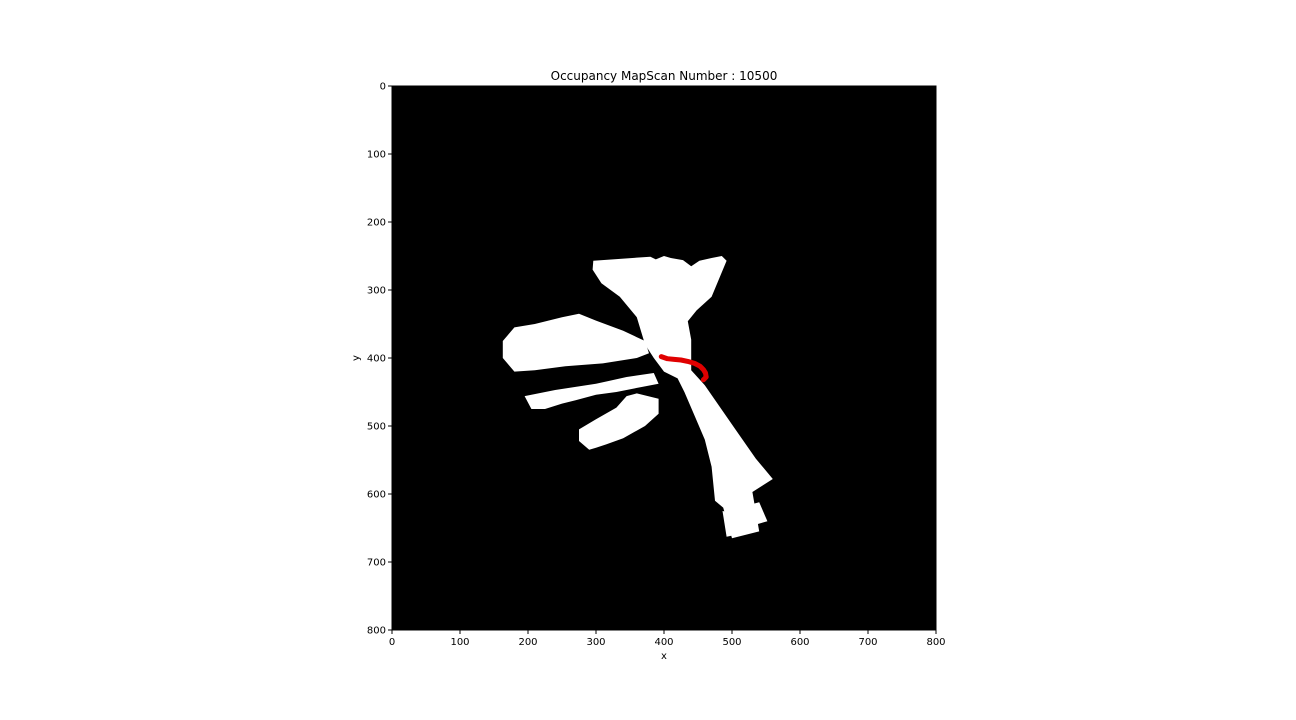  Describe the element at coordinates (595, 642) in the screenshot. I see `x-tick-label: 300` at that location.